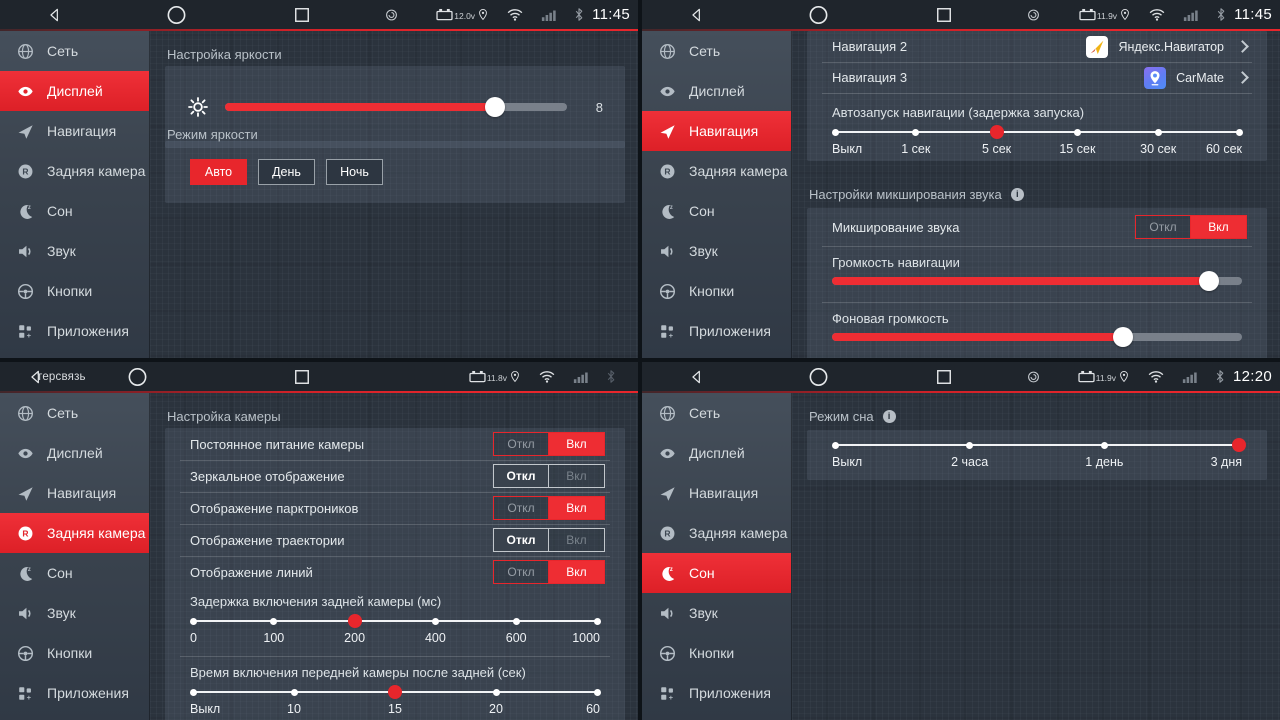 Image resolution: width=1280 pixels, height=720 pixels. What do you see at coordinates (1242, 46) in the screenshot?
I see `chevron-right-icon` at bounding box center [1242, 46].